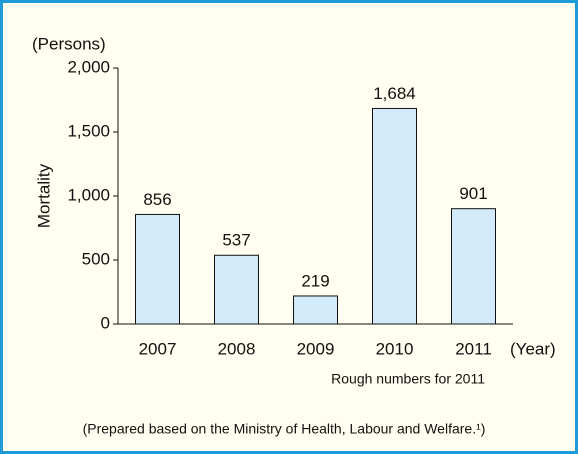 This screenshot has height=454, width=578. I want to click on x-tick-label: 2008, so click(237, 348).